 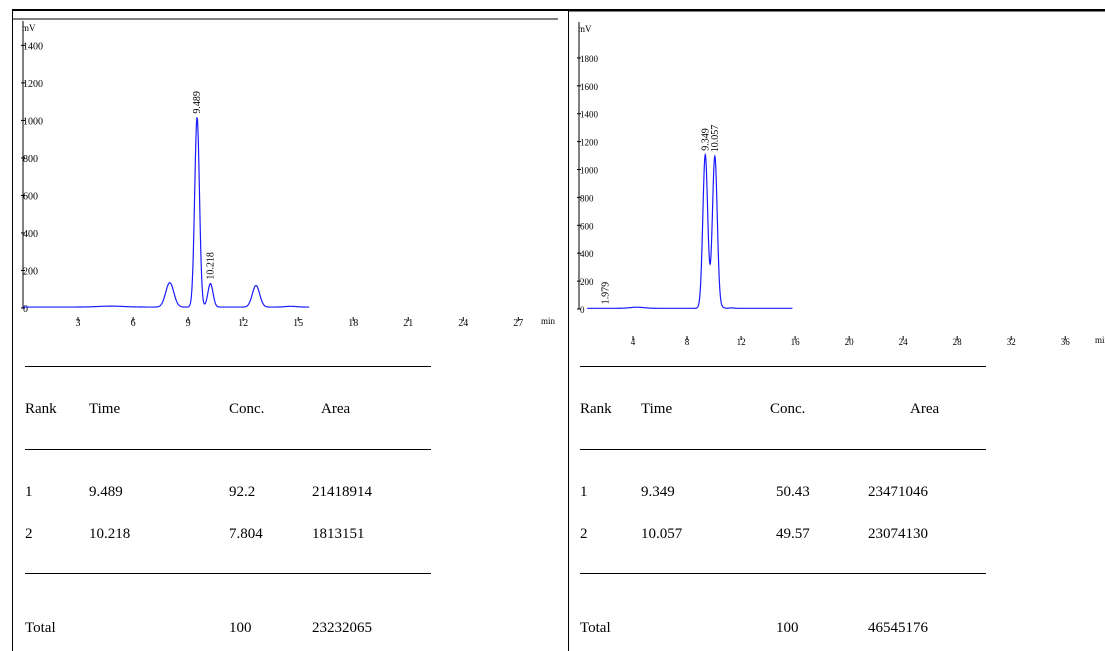 I want to click on row-1-area: 23471046, so click(x=898, y=492).